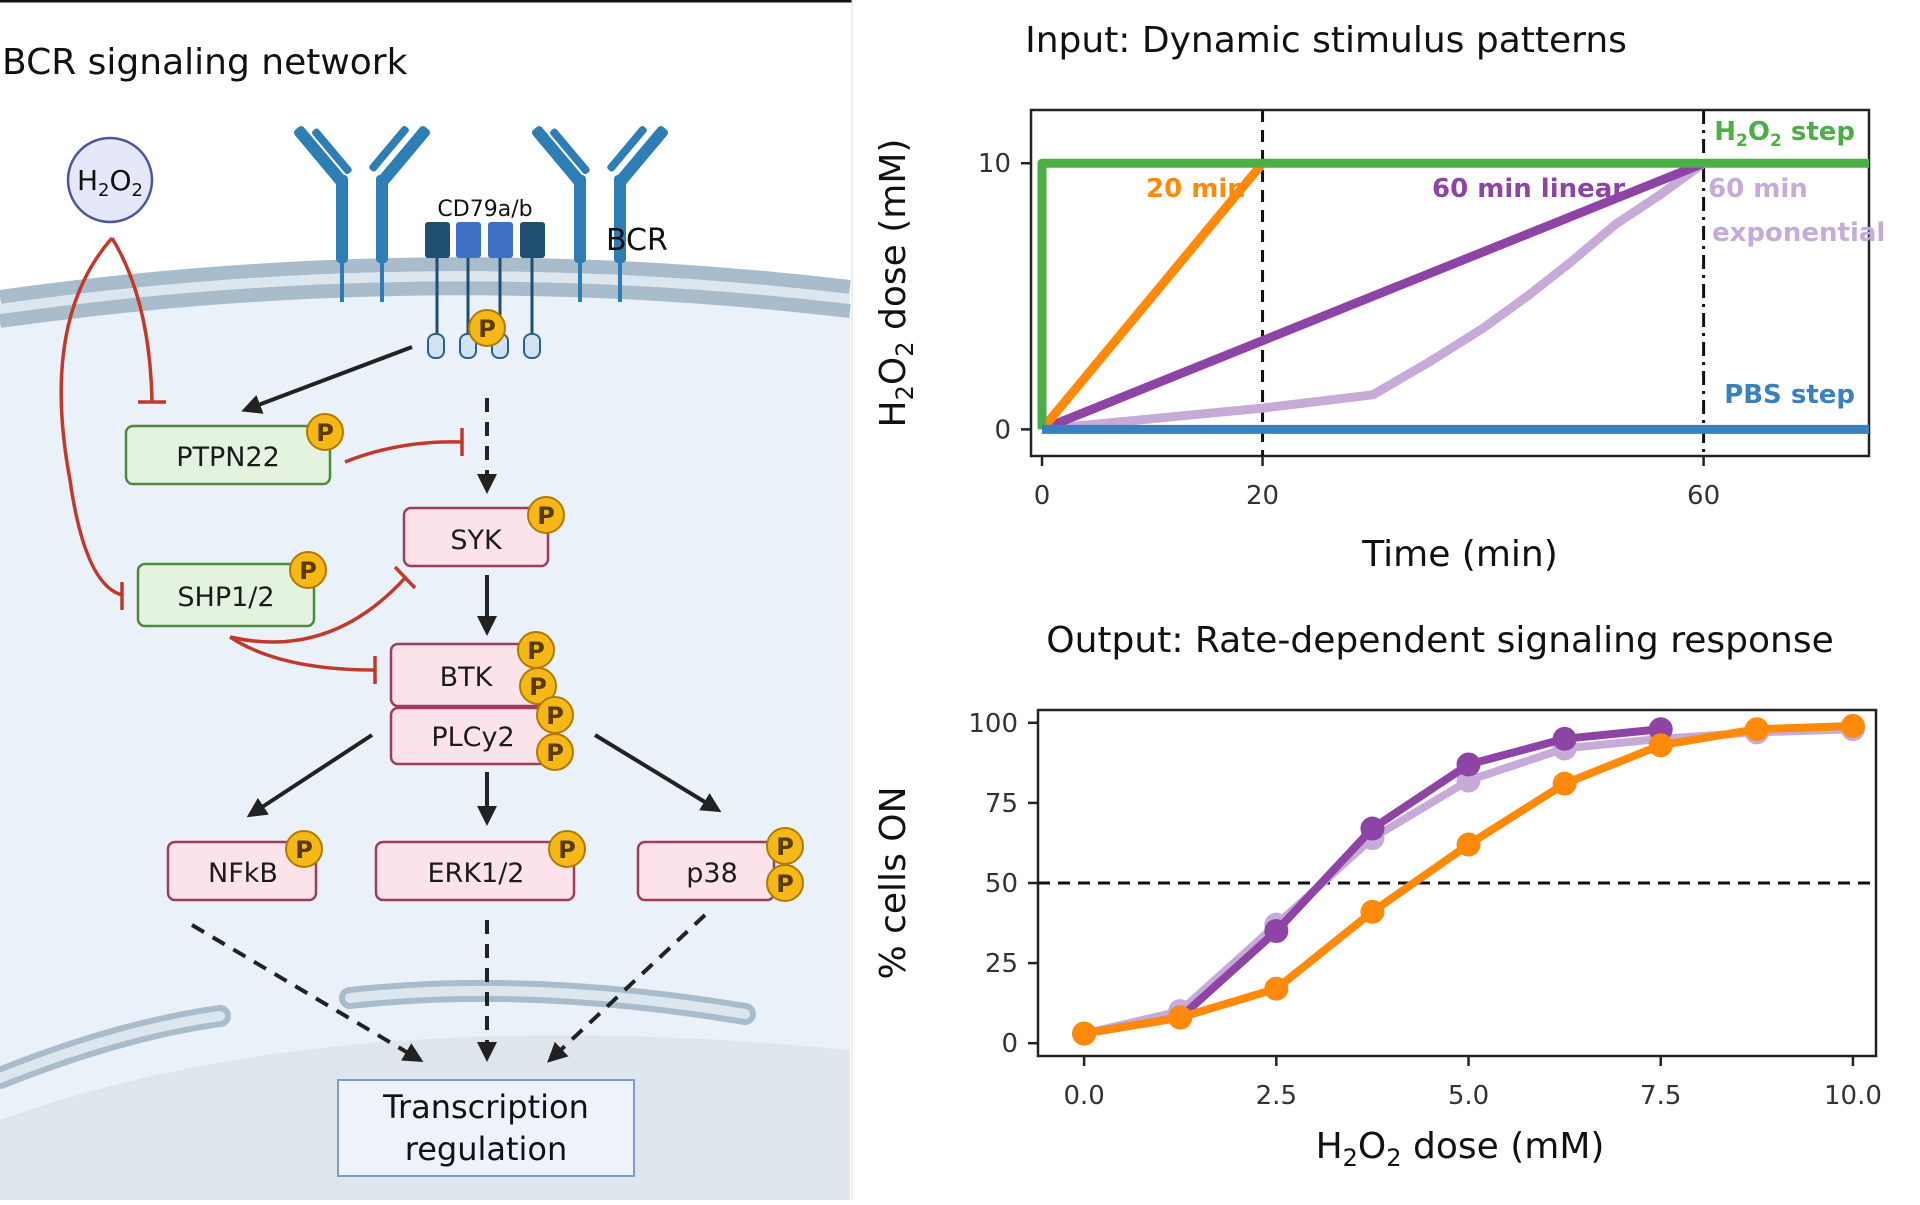  Describe the element at coordinates (1152, 296) in the screenshot. I see `series-line-20-min` at that location.